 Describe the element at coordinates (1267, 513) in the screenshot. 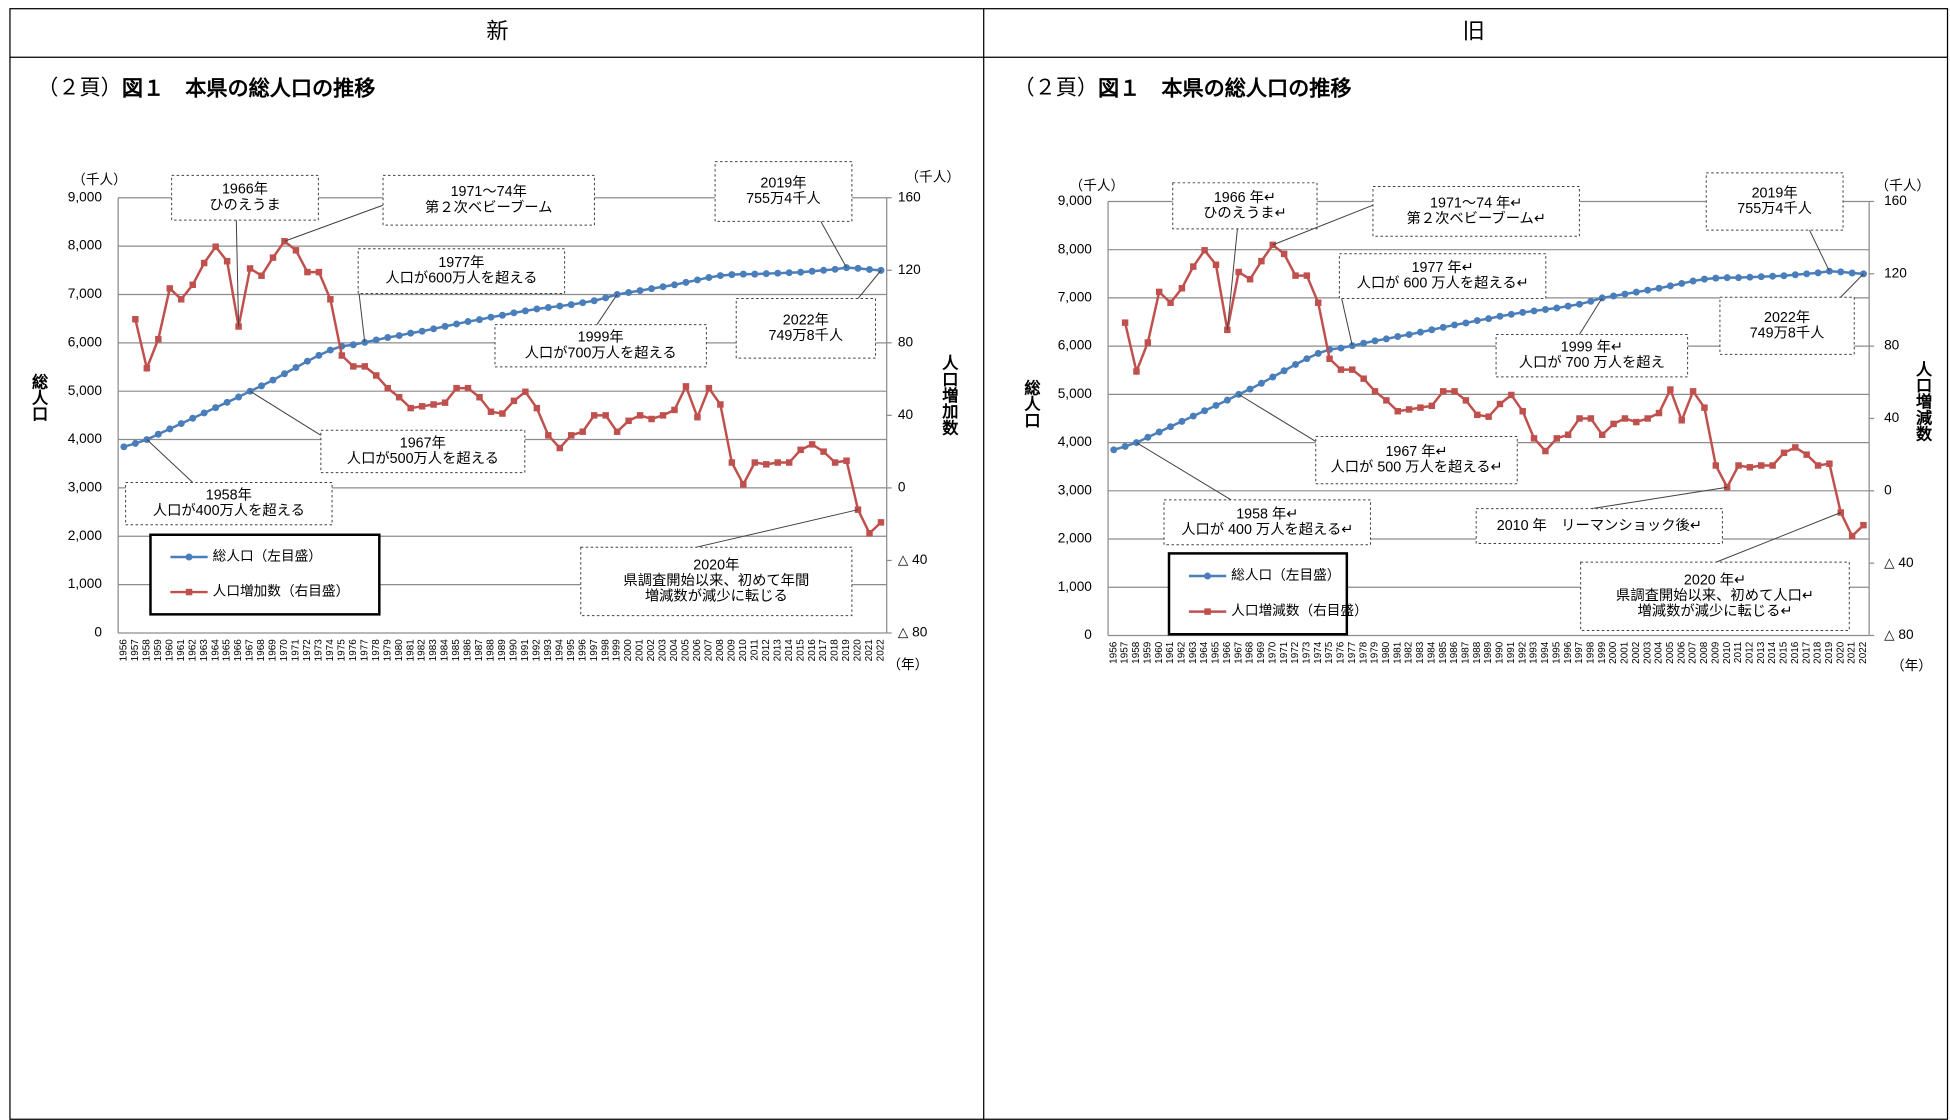

I see `annotation-text: 1958 年↵` at that location.